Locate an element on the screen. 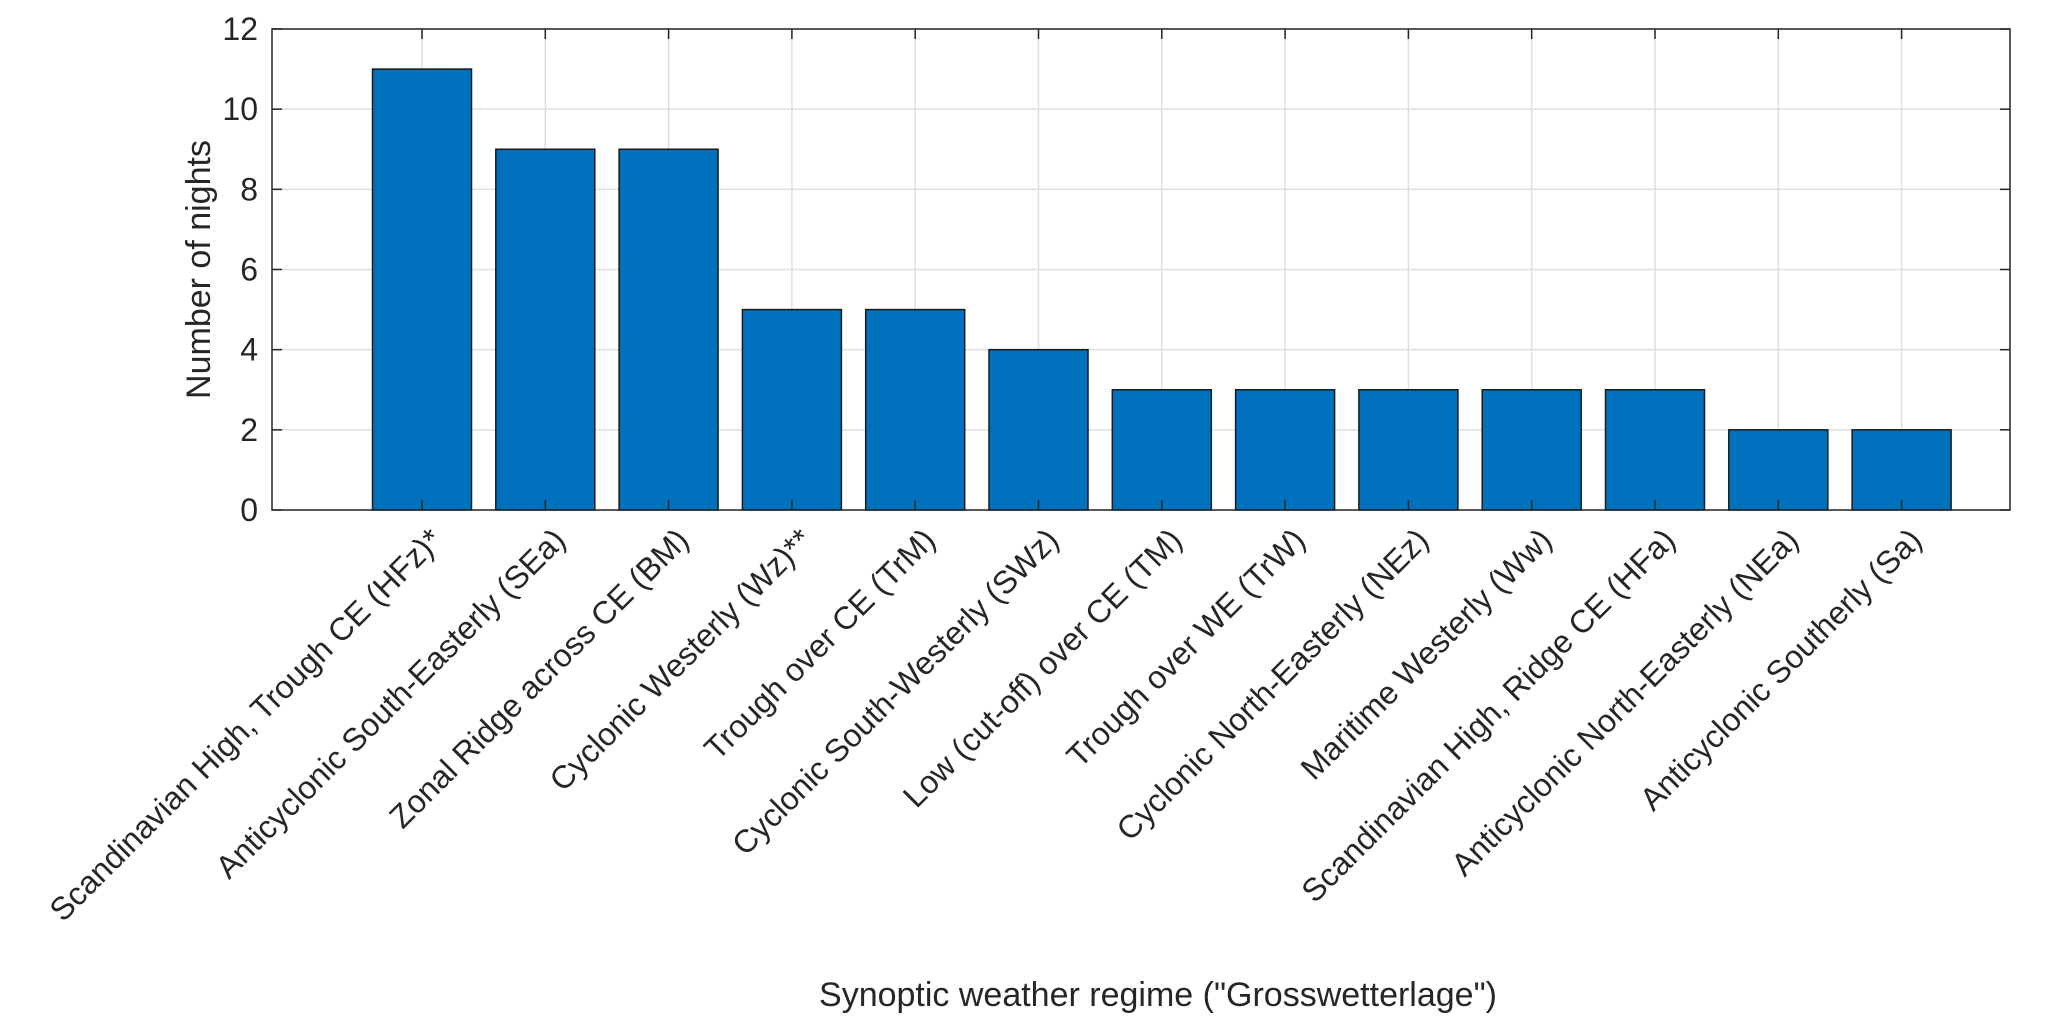 Image resolution: width=2067 pixels, height=1034 pixels. y-tick-label: 12 is located at coordinates (240, 29).